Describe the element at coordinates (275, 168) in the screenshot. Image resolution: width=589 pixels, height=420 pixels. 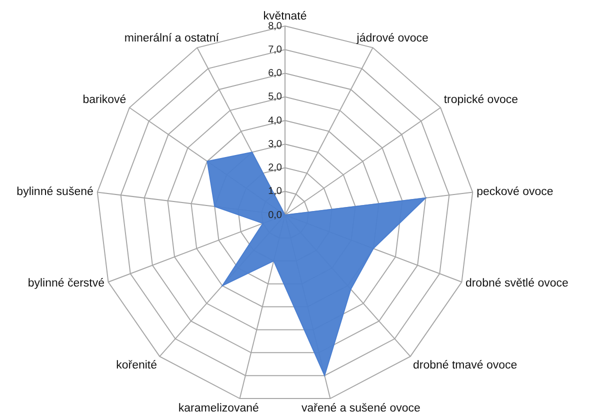
I see `y-tick-label: 2,0` at that location.